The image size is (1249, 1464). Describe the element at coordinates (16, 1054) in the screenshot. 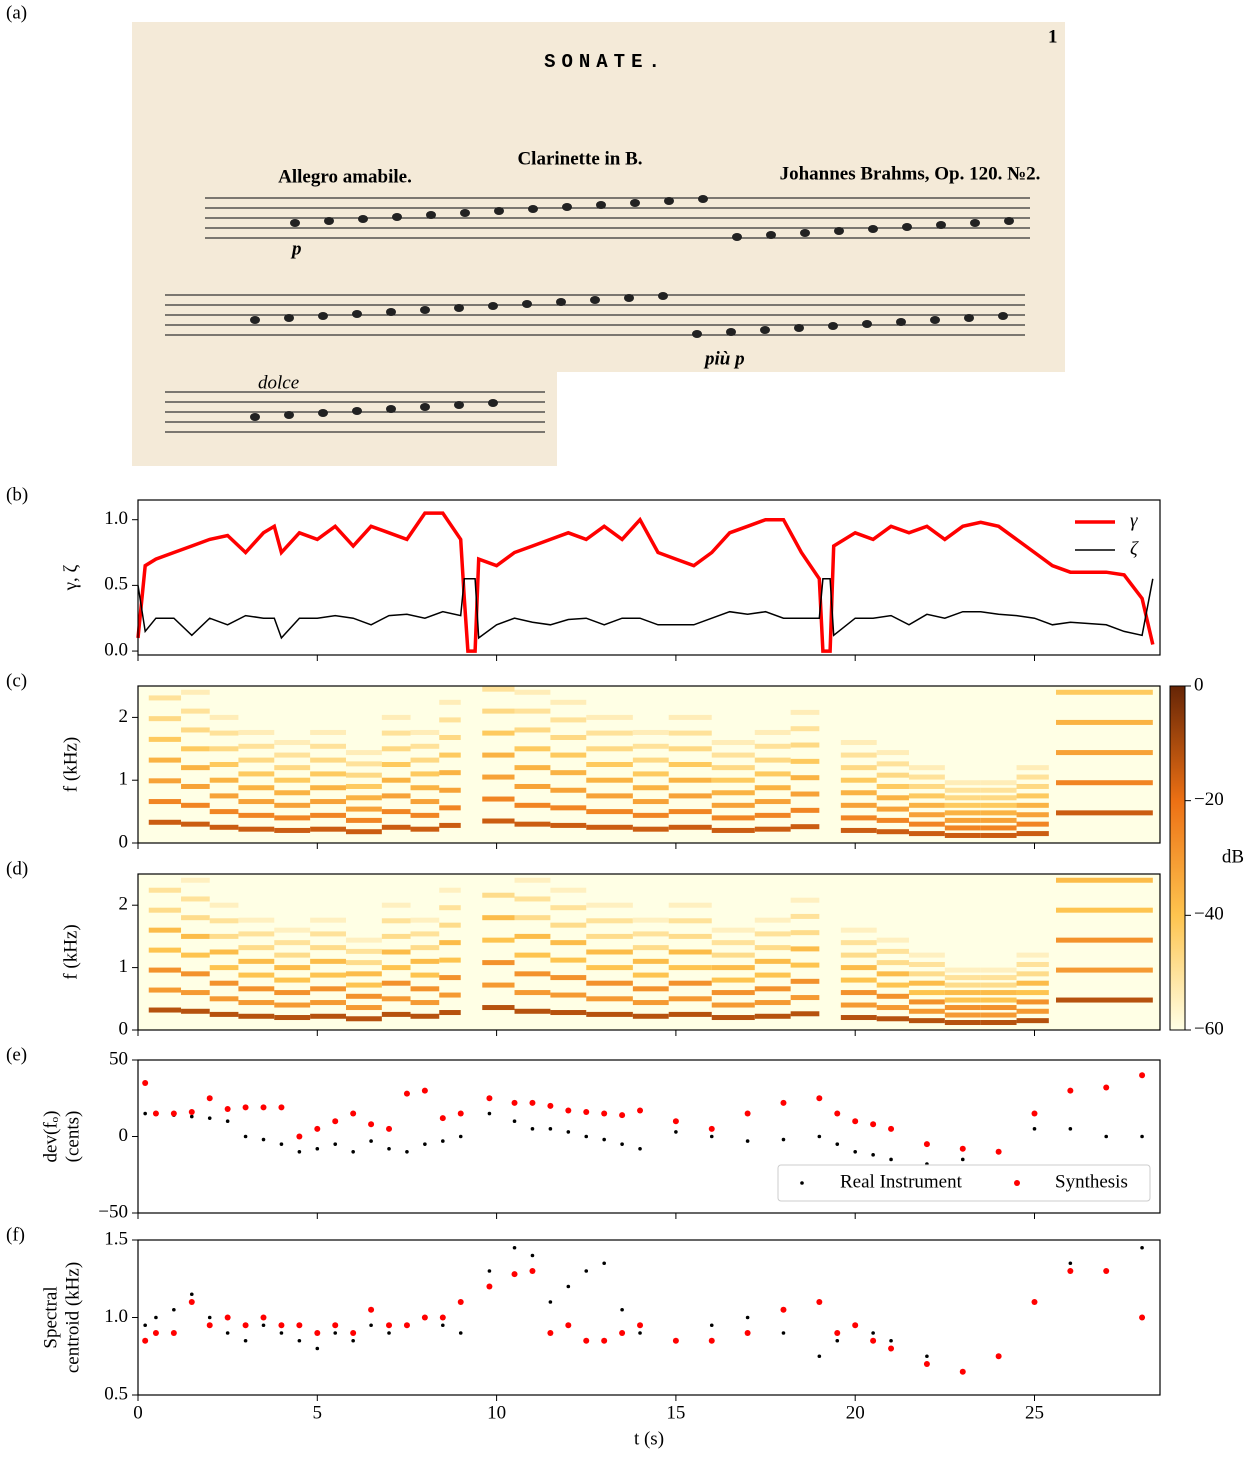

I see `panel-label: (e)` at that location.